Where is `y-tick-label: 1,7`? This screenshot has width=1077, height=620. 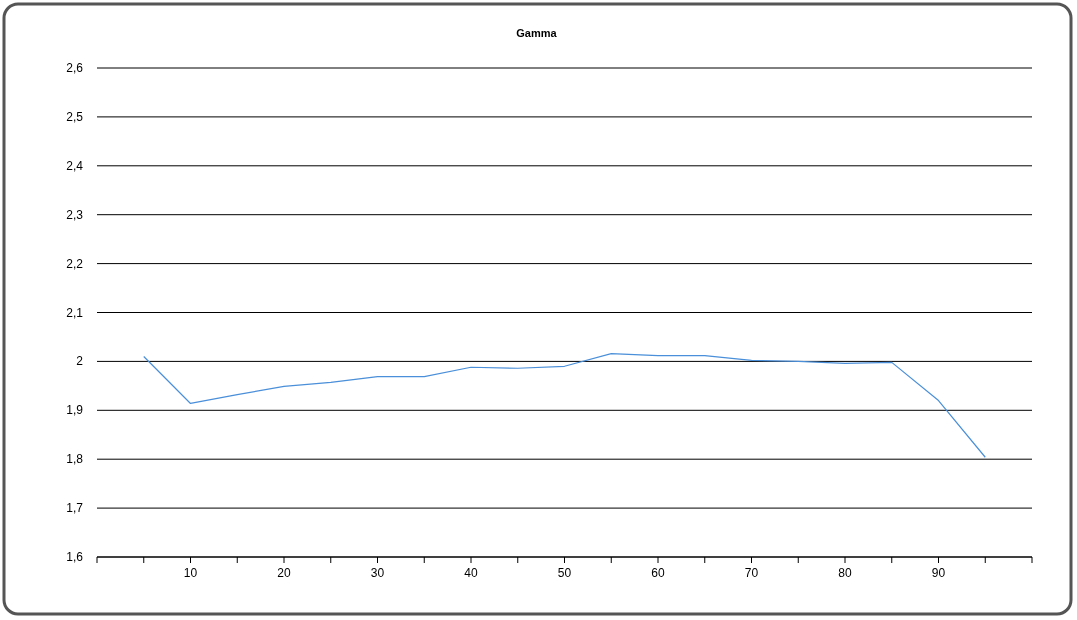 y-tick-label: 1,7 is located at coordinates (75, 508).